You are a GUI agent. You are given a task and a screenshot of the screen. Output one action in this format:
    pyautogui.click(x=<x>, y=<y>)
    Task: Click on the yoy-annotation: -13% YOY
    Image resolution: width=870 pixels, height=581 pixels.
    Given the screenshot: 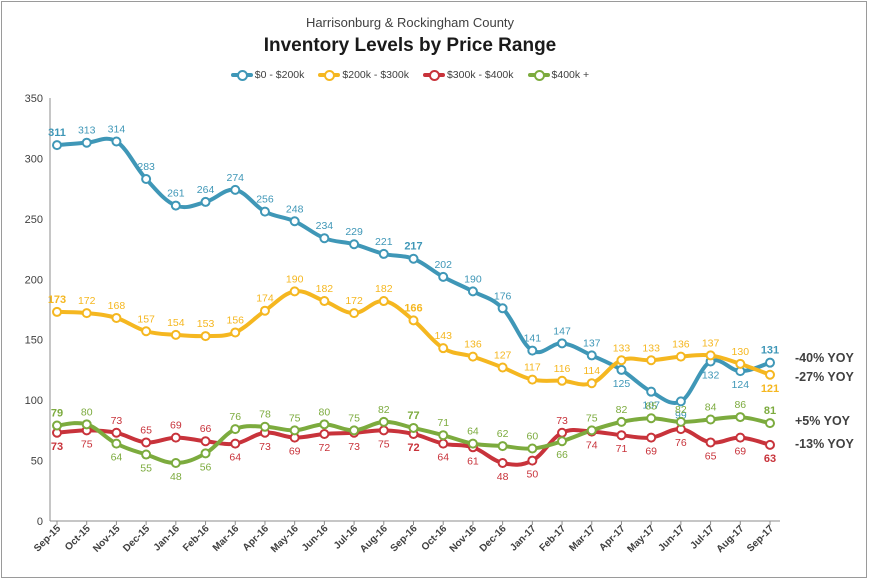 What is the action you would take?
    pyautogui.click(x=824, y=444)
    